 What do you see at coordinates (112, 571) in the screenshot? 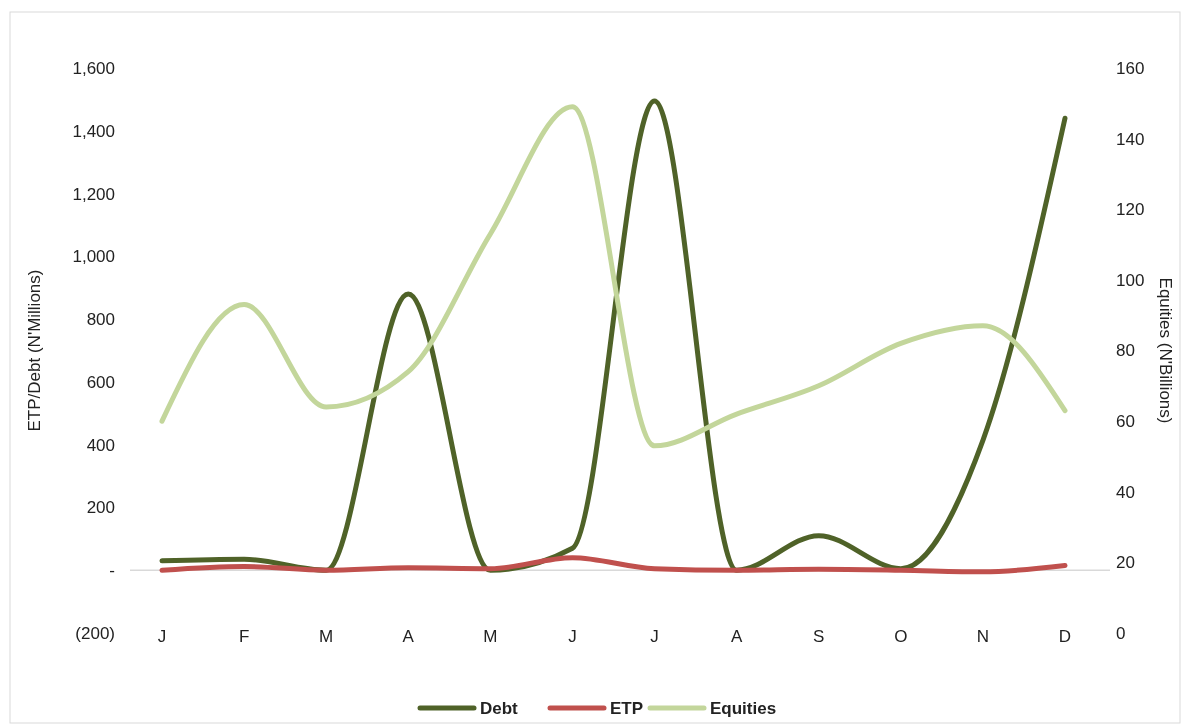
I see `y-tick-label: -` at bounding box center [112, 571].